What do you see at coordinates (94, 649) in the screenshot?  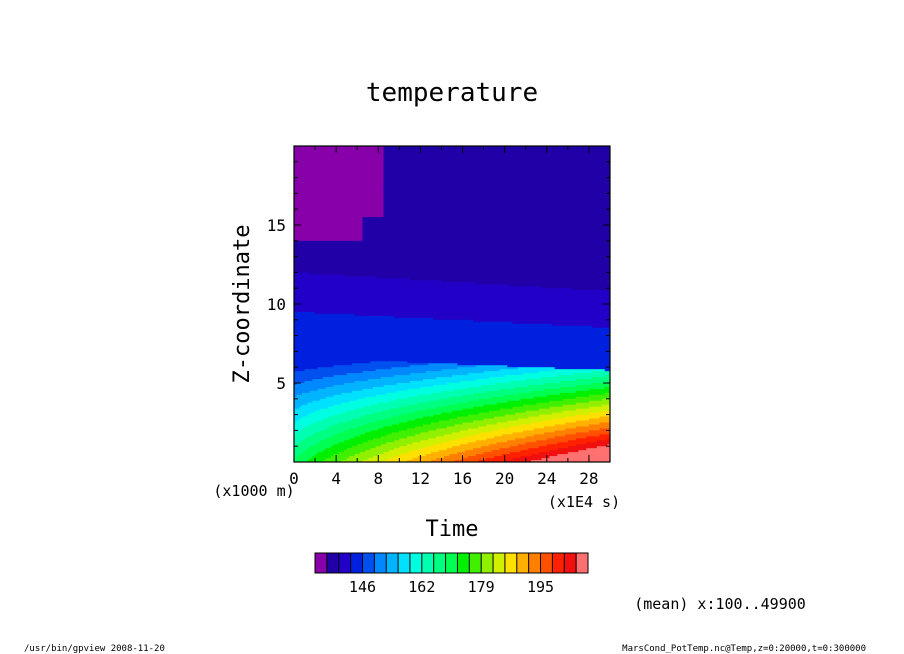 I see `left-credit: /usr/bin/gpview 2008-11-20` at bounding box center [94, 649].